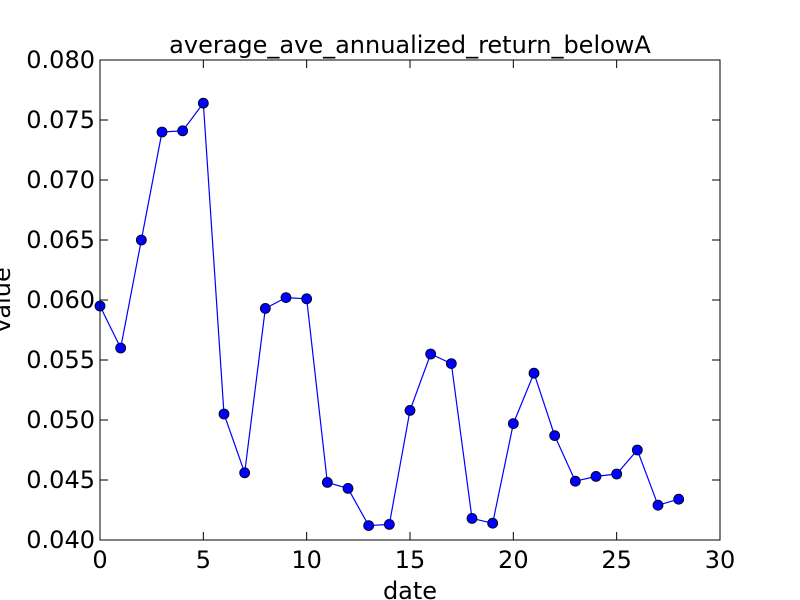 The width and height of the screenshot is (800, 600). What do you see at coordinates (60, 540) in the screenshot?
I see `y-tick-label: 0.040` at bounding box center [60, 540].